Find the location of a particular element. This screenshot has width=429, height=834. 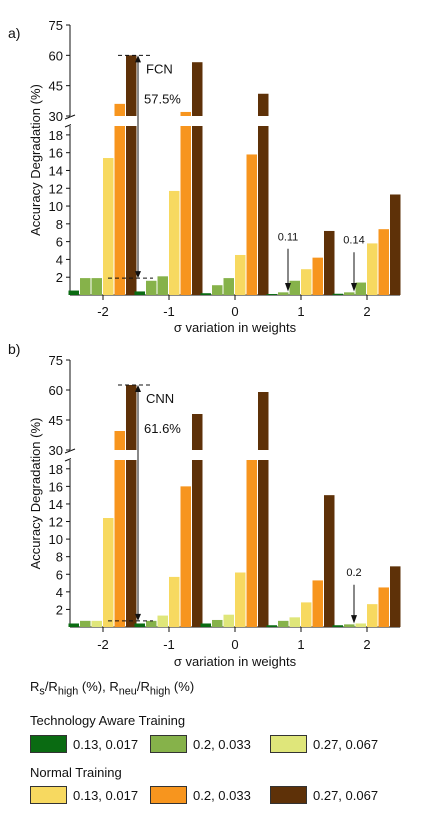

legend-item-taw3: 0.27, 0.067 is located at coordinates (324, 744).